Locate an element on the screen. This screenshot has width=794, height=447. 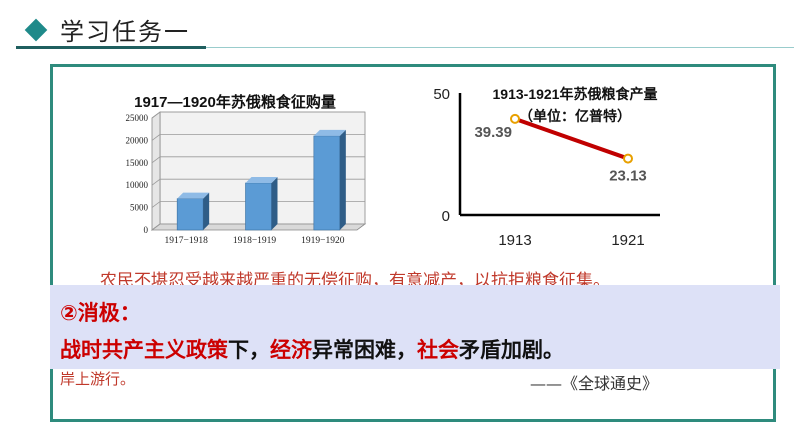
bar-chart-side-wall is located at coordinates (156, 171).